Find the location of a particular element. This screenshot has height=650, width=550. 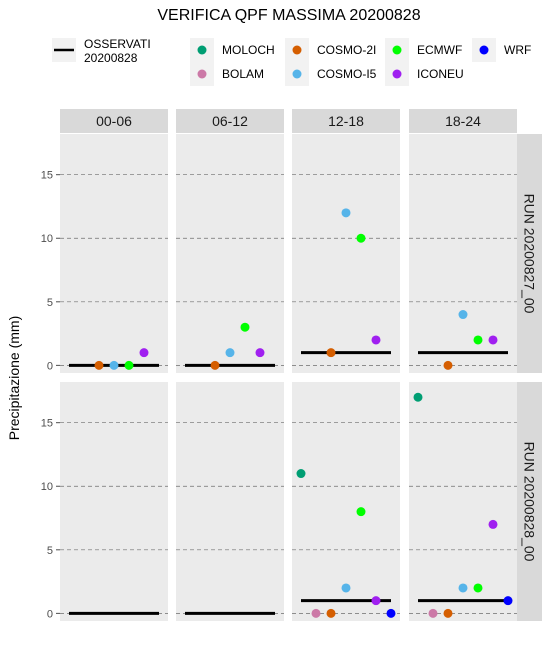

legend-item-iconeu: ICONEU is located at coordinates (424, 74).